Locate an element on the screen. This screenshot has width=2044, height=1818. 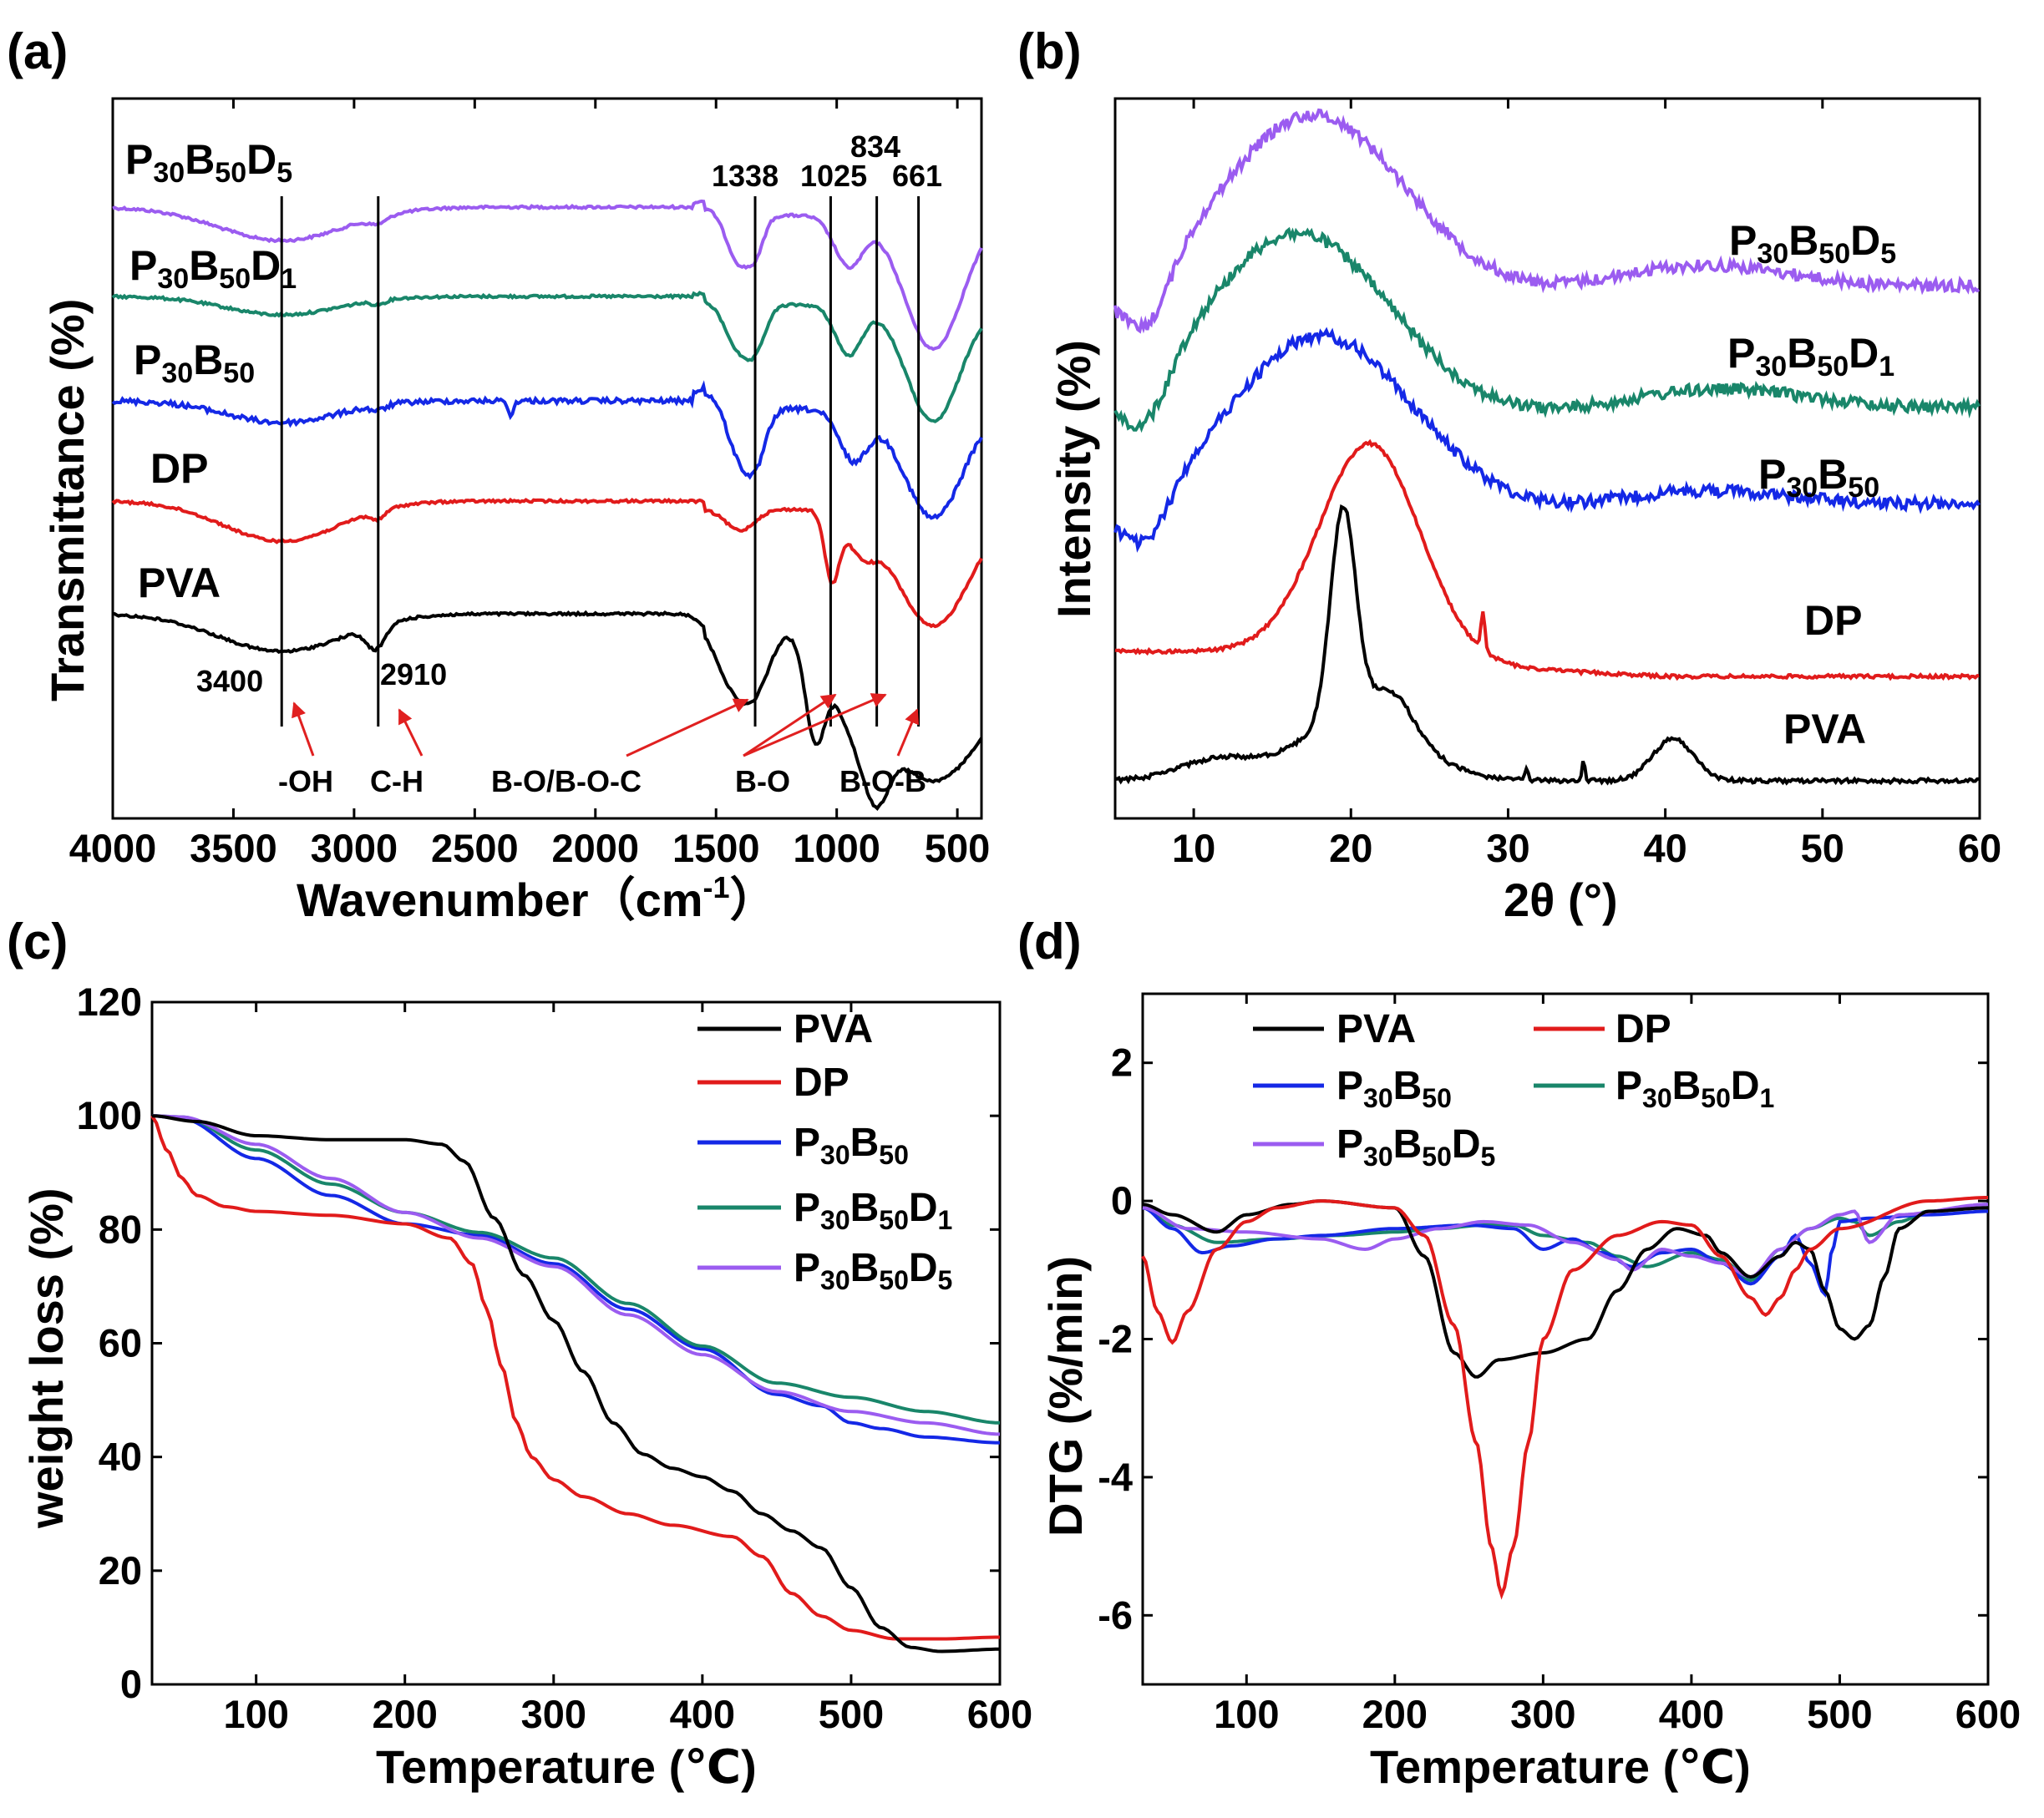
b-series-p30b50d5 is located at coordinates (1547, 221).